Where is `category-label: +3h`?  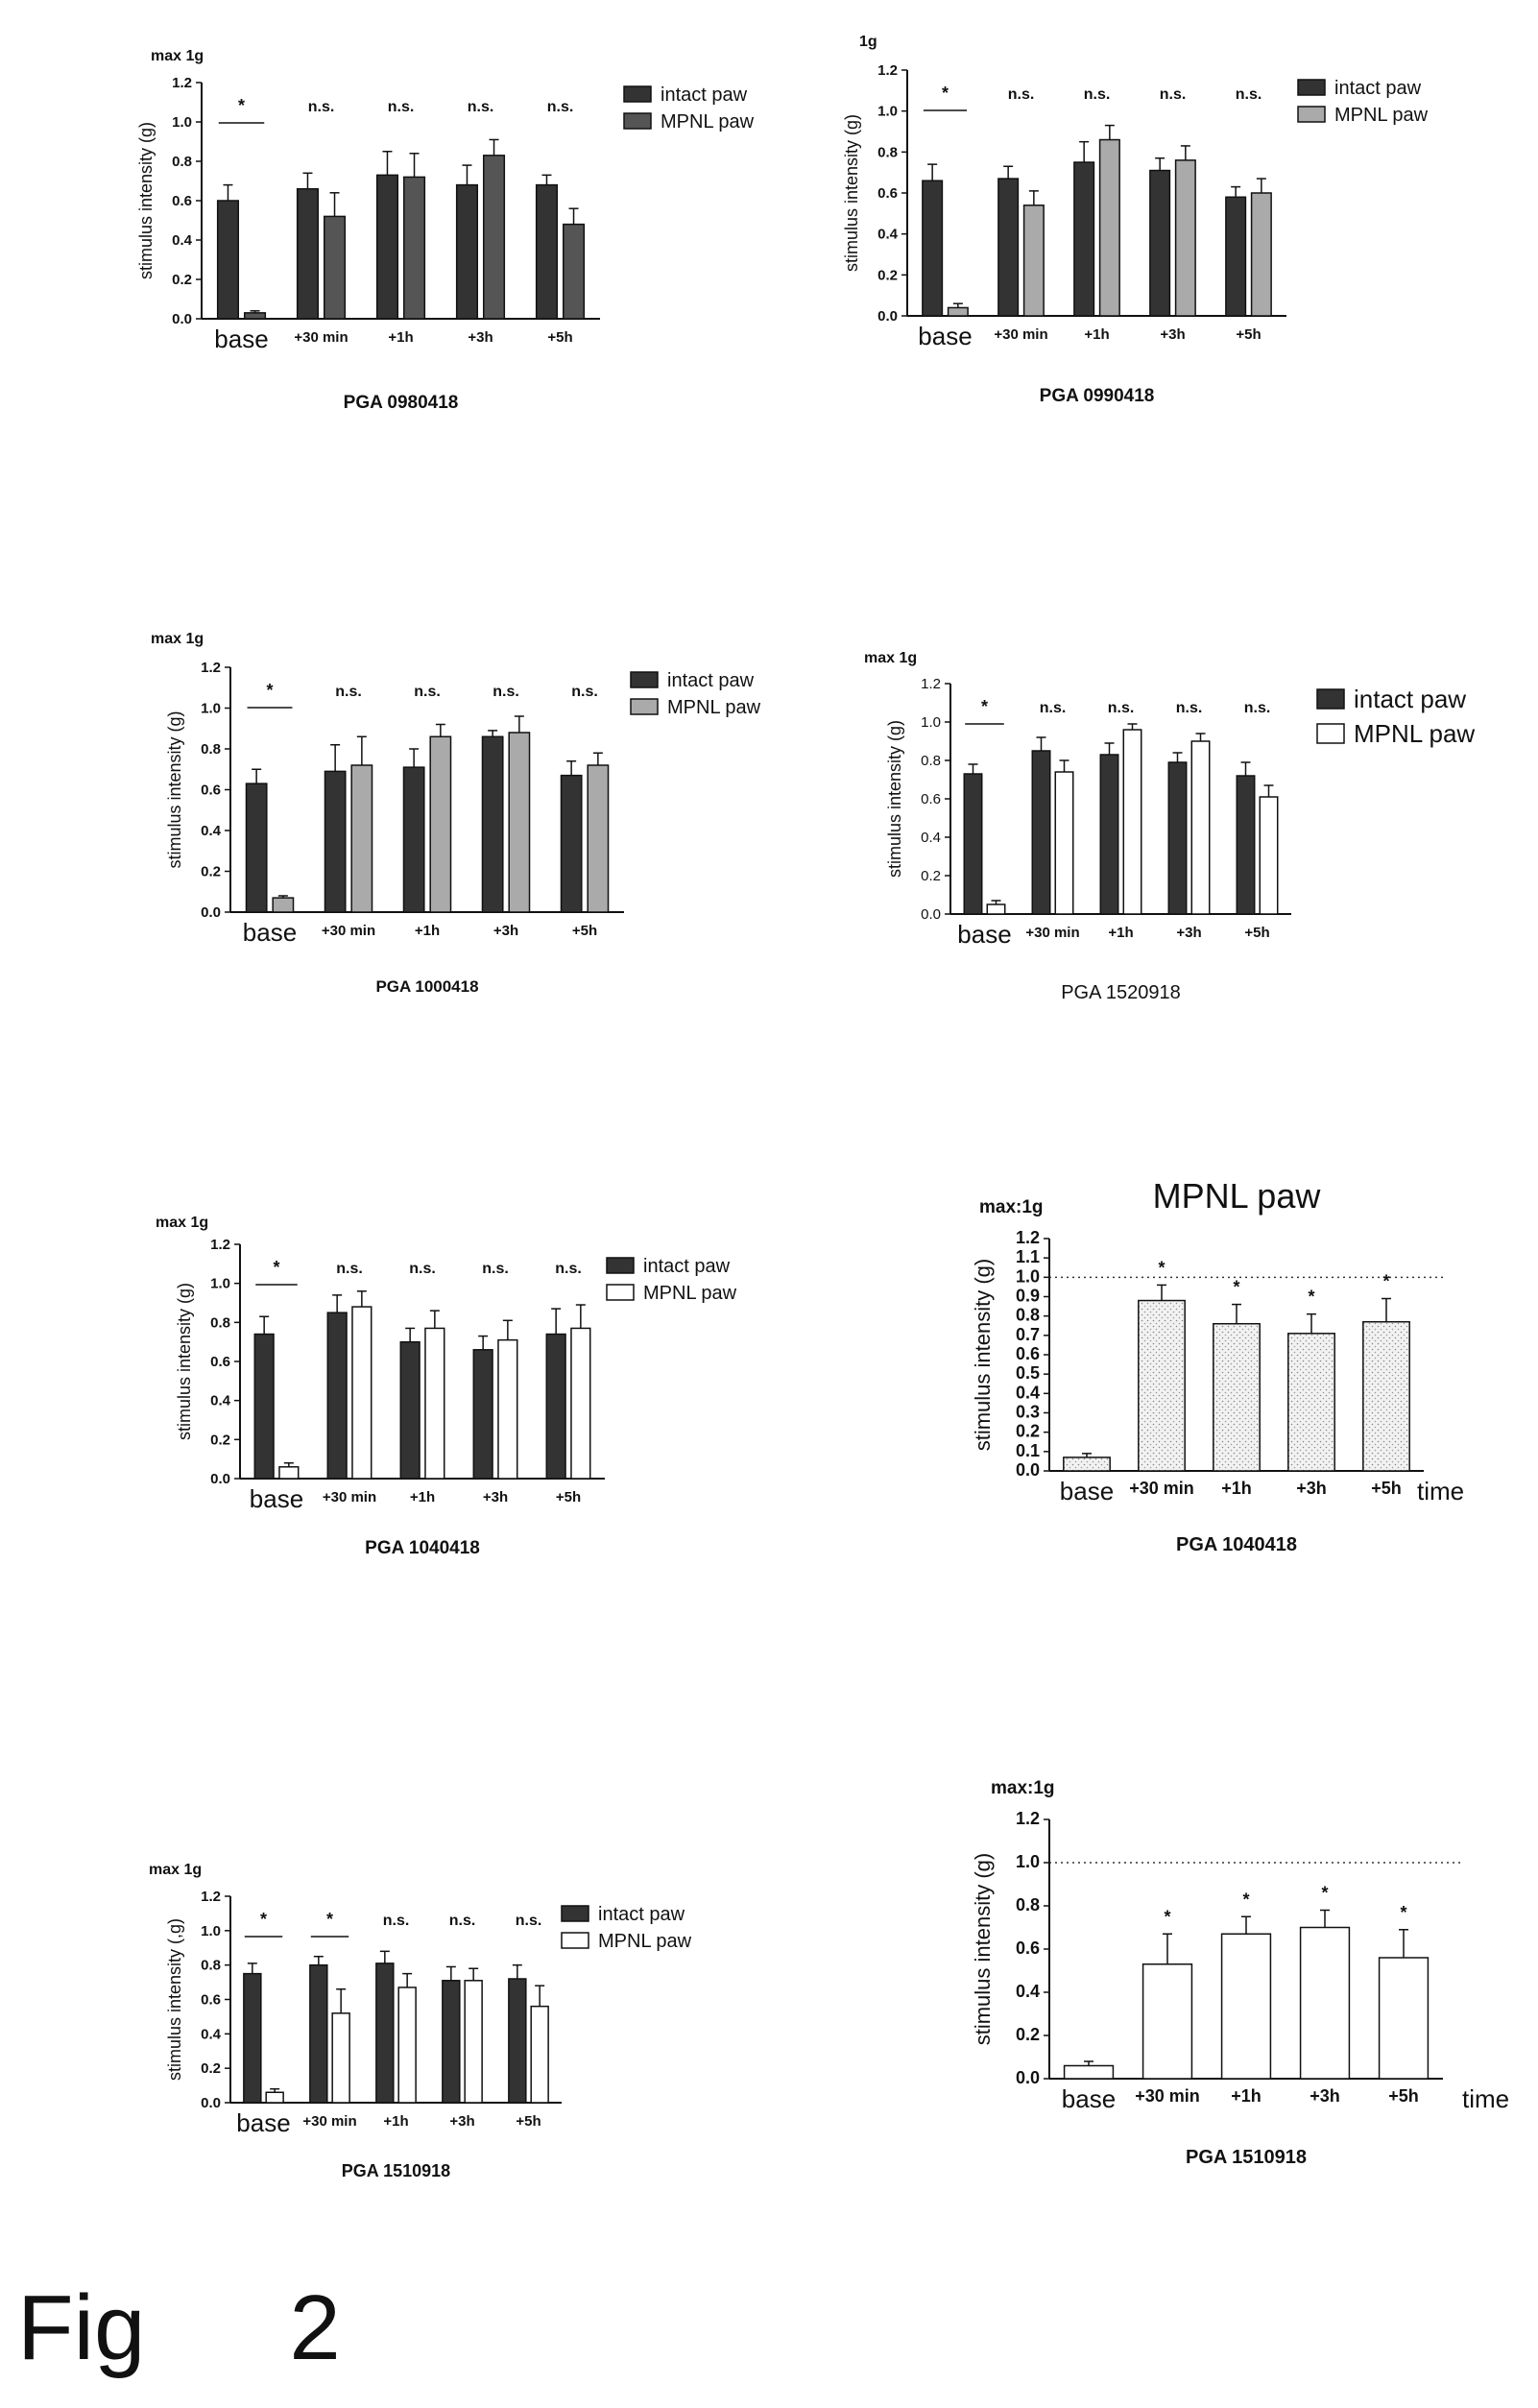 category-label: +3h is located at coordinates (480, 338).